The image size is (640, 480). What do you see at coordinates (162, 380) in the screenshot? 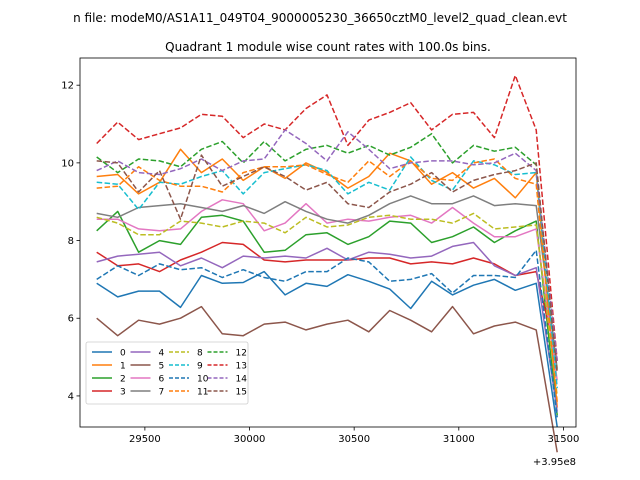
I see `legend-label-6: 6` at bounding box center [162, 380].